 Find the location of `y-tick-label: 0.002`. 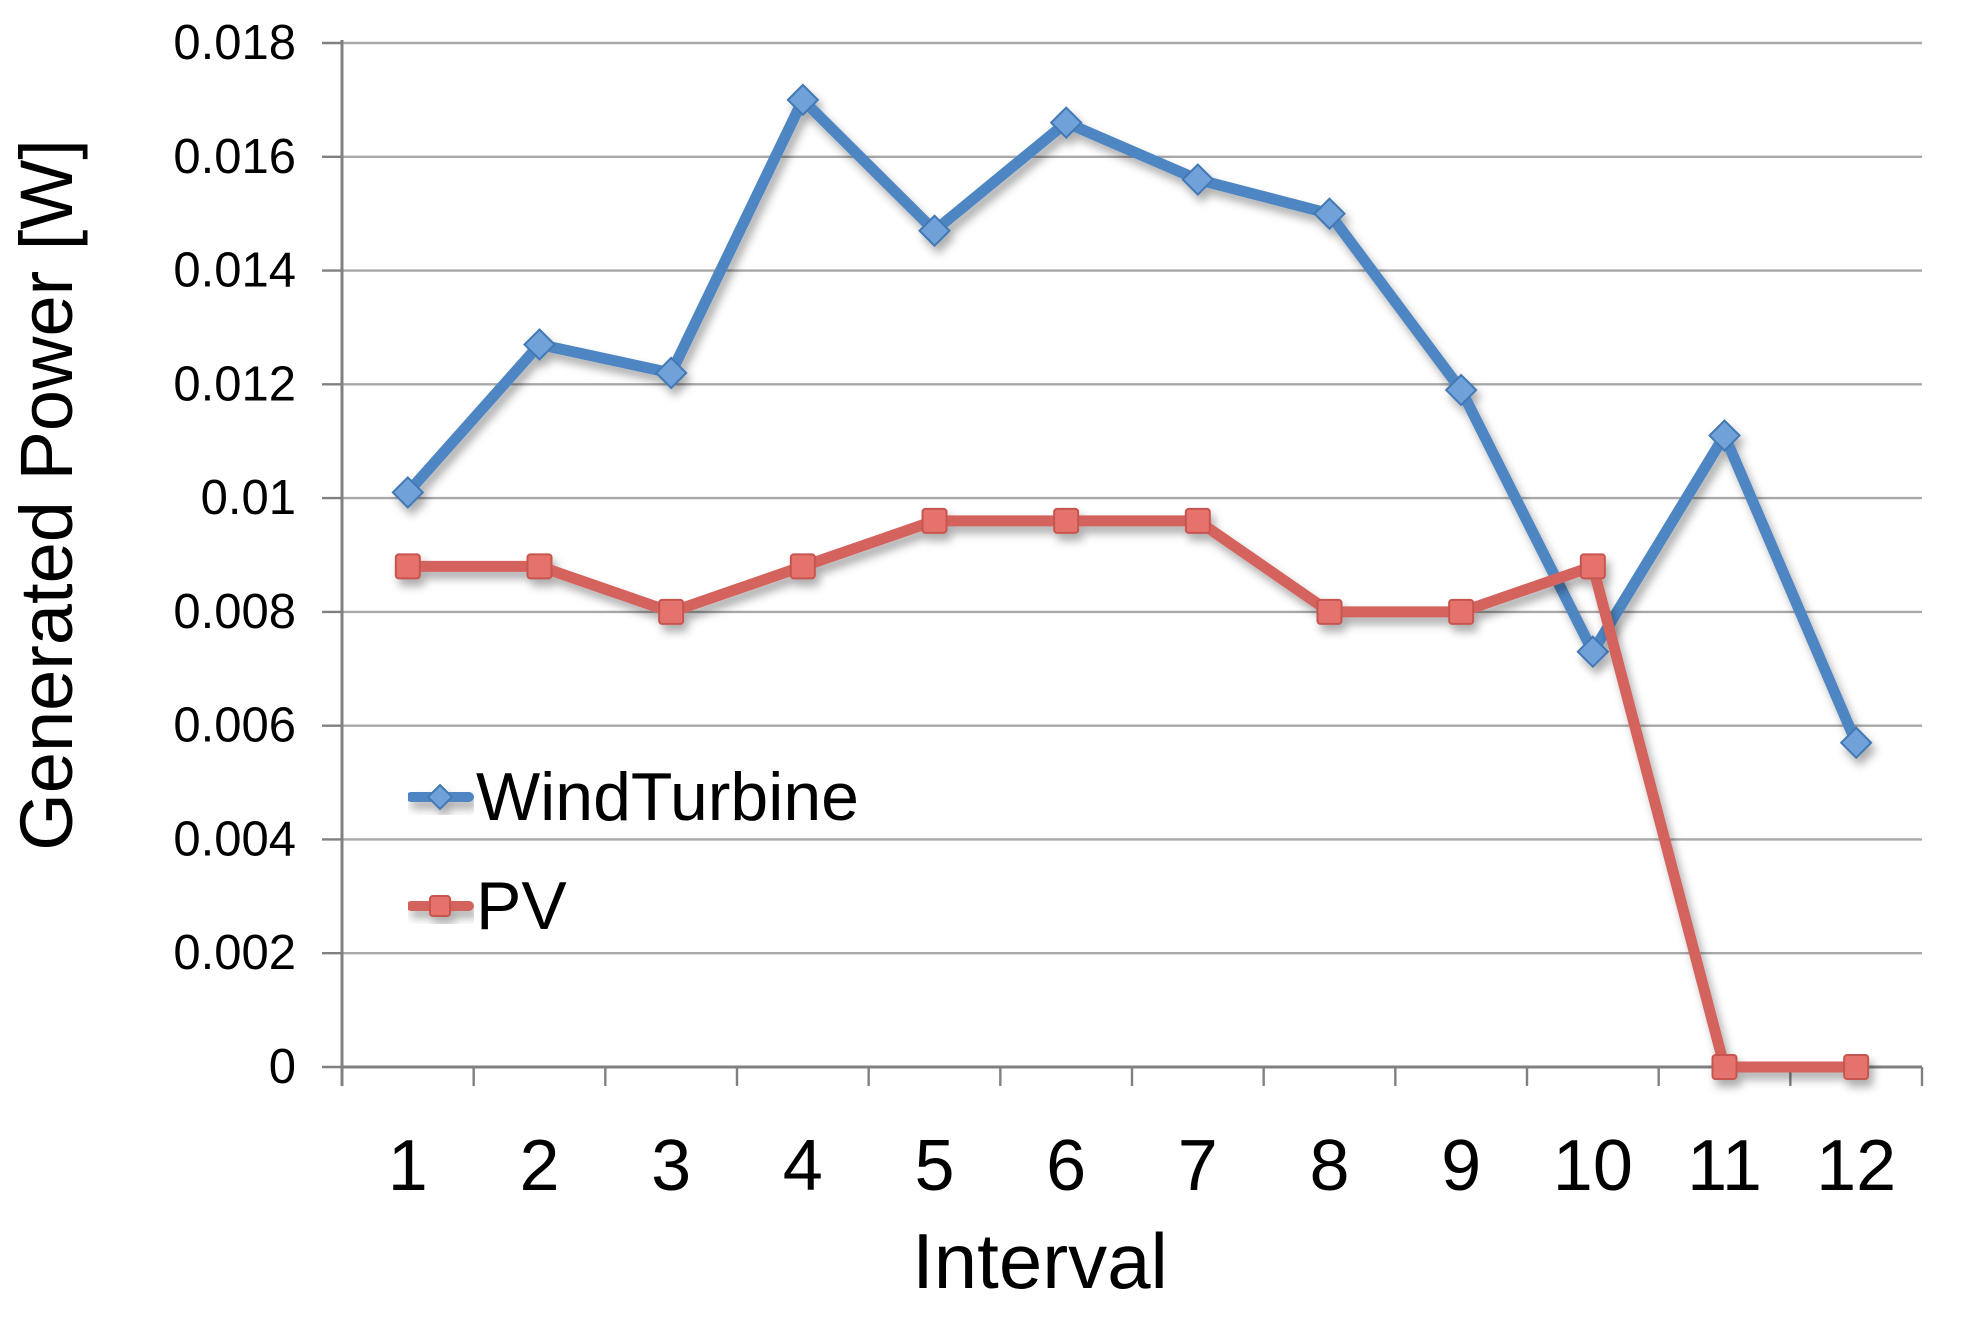

y-tick-label: 0.002 is located at coordinates (234, 953).